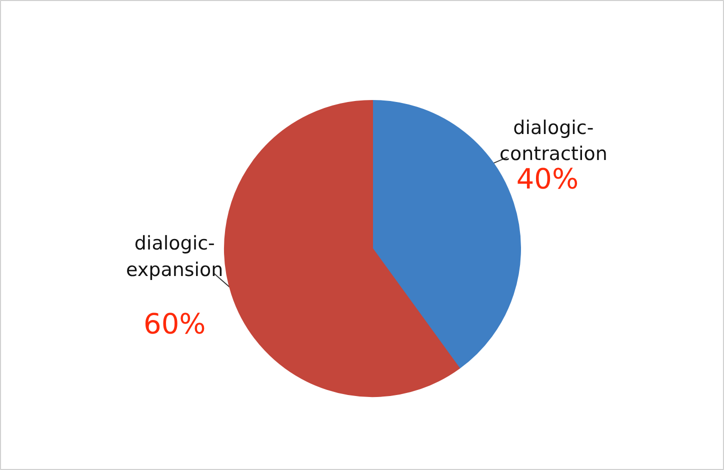 The height and width of the screenshot is (470, 724). What do you see at coordinates (554, 141) in the screenshot?
I see `slice-label: dialogic-contraction` at bounding box center [554, 141].